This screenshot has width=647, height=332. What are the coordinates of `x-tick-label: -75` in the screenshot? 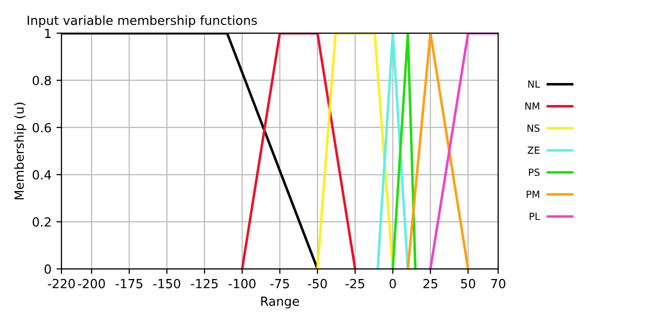 It's located at (279, 283).